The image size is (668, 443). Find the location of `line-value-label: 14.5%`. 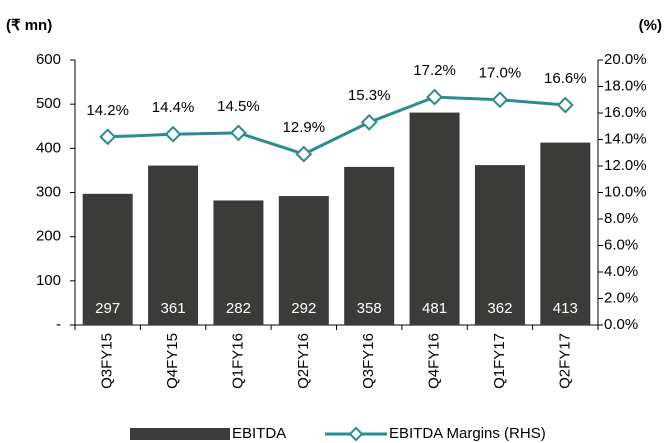

line-value-label: 14.5% is located at coordinates (238, 106).